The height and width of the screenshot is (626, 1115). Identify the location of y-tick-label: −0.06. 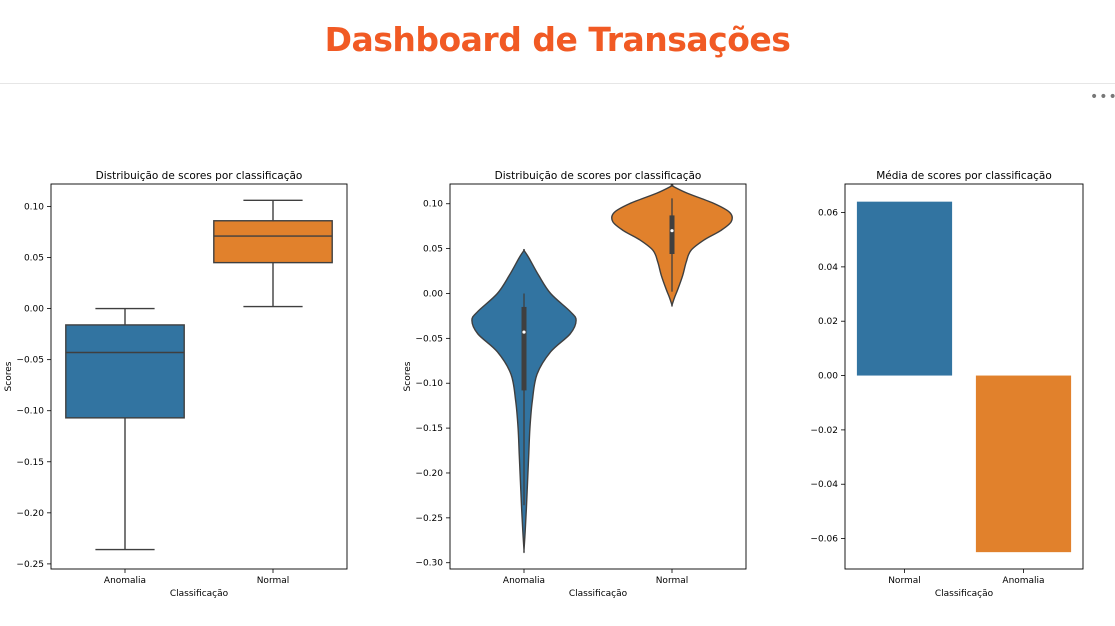
(824, 540).